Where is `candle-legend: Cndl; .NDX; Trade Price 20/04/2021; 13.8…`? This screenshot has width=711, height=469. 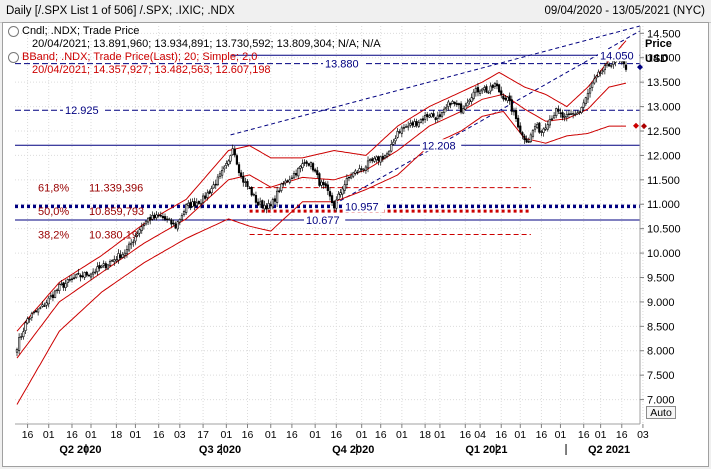
candle-legend: Cndl; .NDX; Trade Price 20/04/2021; 13.8… is located at coordinates (194, 51).